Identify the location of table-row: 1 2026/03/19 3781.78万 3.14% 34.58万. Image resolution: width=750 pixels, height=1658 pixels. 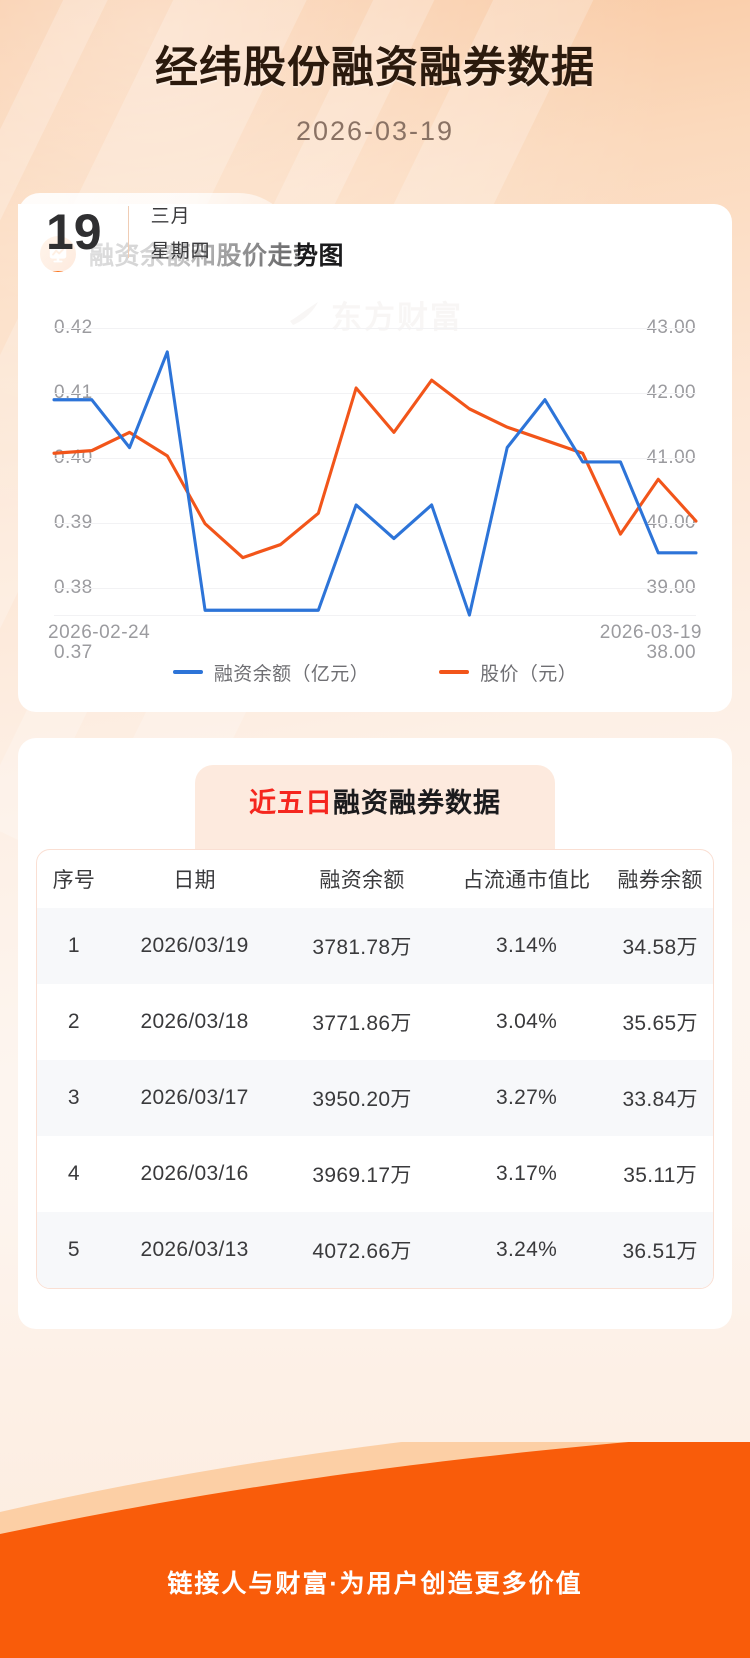
(375, 945).